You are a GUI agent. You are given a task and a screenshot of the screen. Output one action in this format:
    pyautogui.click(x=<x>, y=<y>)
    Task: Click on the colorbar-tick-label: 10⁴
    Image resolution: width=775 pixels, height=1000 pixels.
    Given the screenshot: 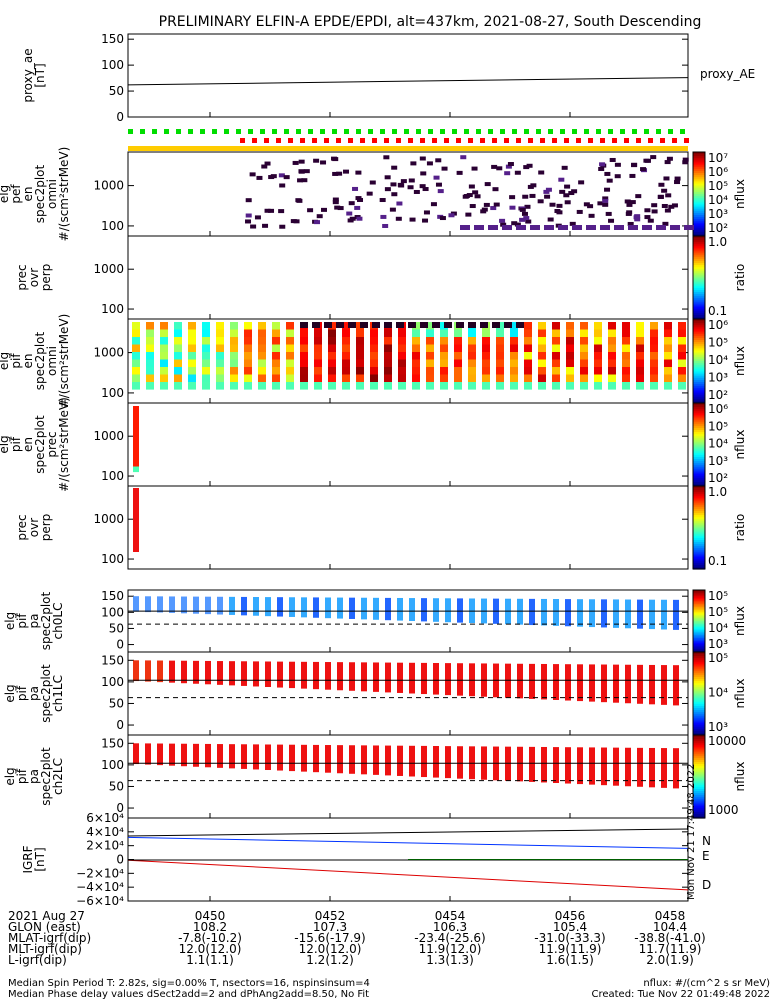 What is the action you would take?
    pyautogui.click(x=718, y=444)
    